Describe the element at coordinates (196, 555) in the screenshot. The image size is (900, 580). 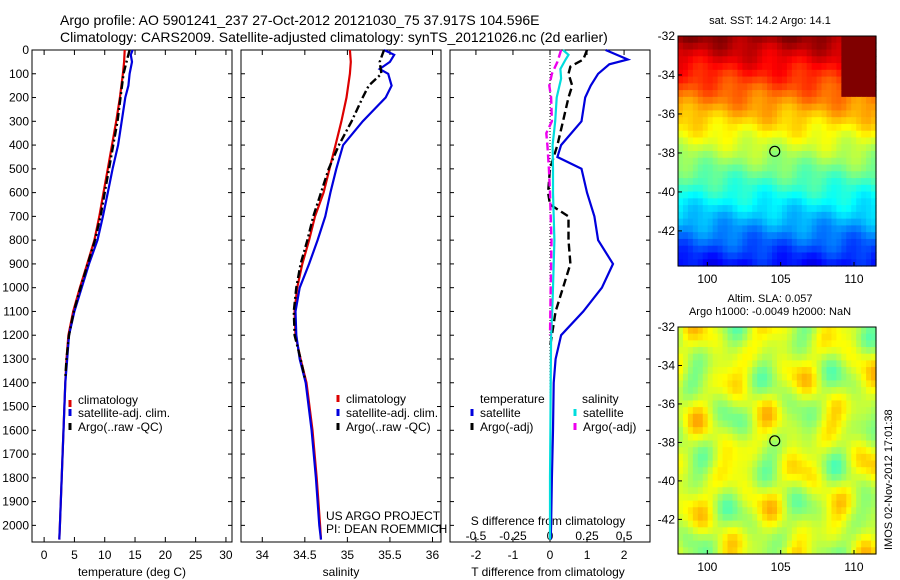
I see `x-tick-label: 25` at that location.